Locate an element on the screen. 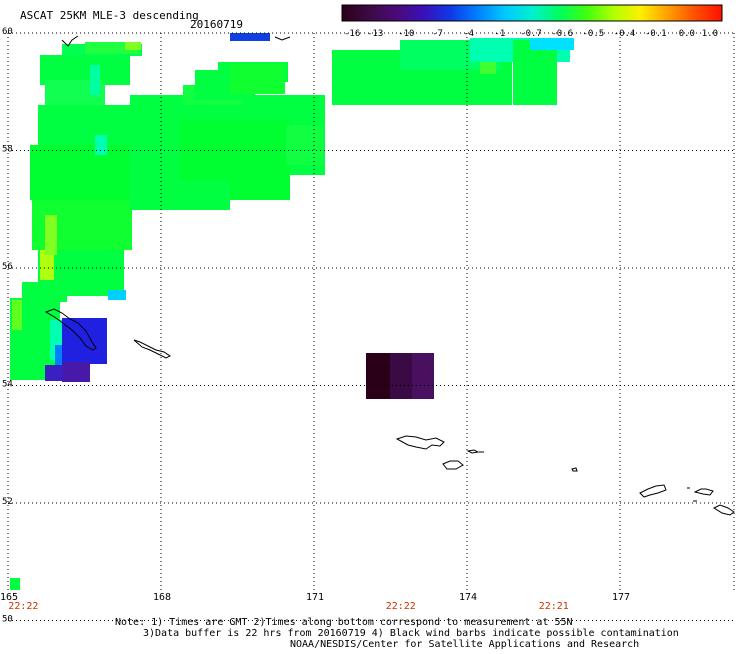 Image resolution: width=740 pixels, height=654 pixels. lon-label-165: 165 is located at coordinates (9, 597).